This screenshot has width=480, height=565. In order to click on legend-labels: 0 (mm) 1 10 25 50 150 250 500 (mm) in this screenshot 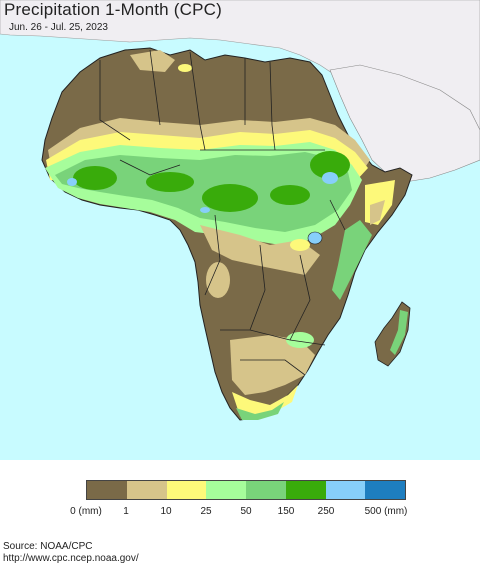, I will do `click(240, 513)`.